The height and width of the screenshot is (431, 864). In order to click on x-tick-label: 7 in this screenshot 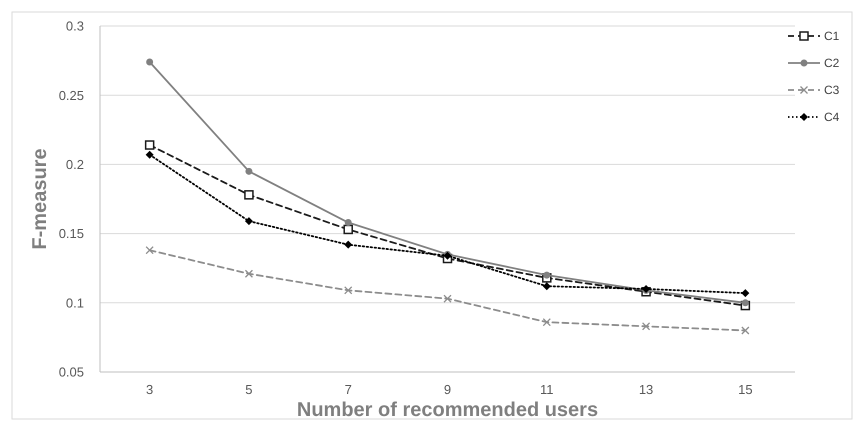, I will do `click(348, 389)`.